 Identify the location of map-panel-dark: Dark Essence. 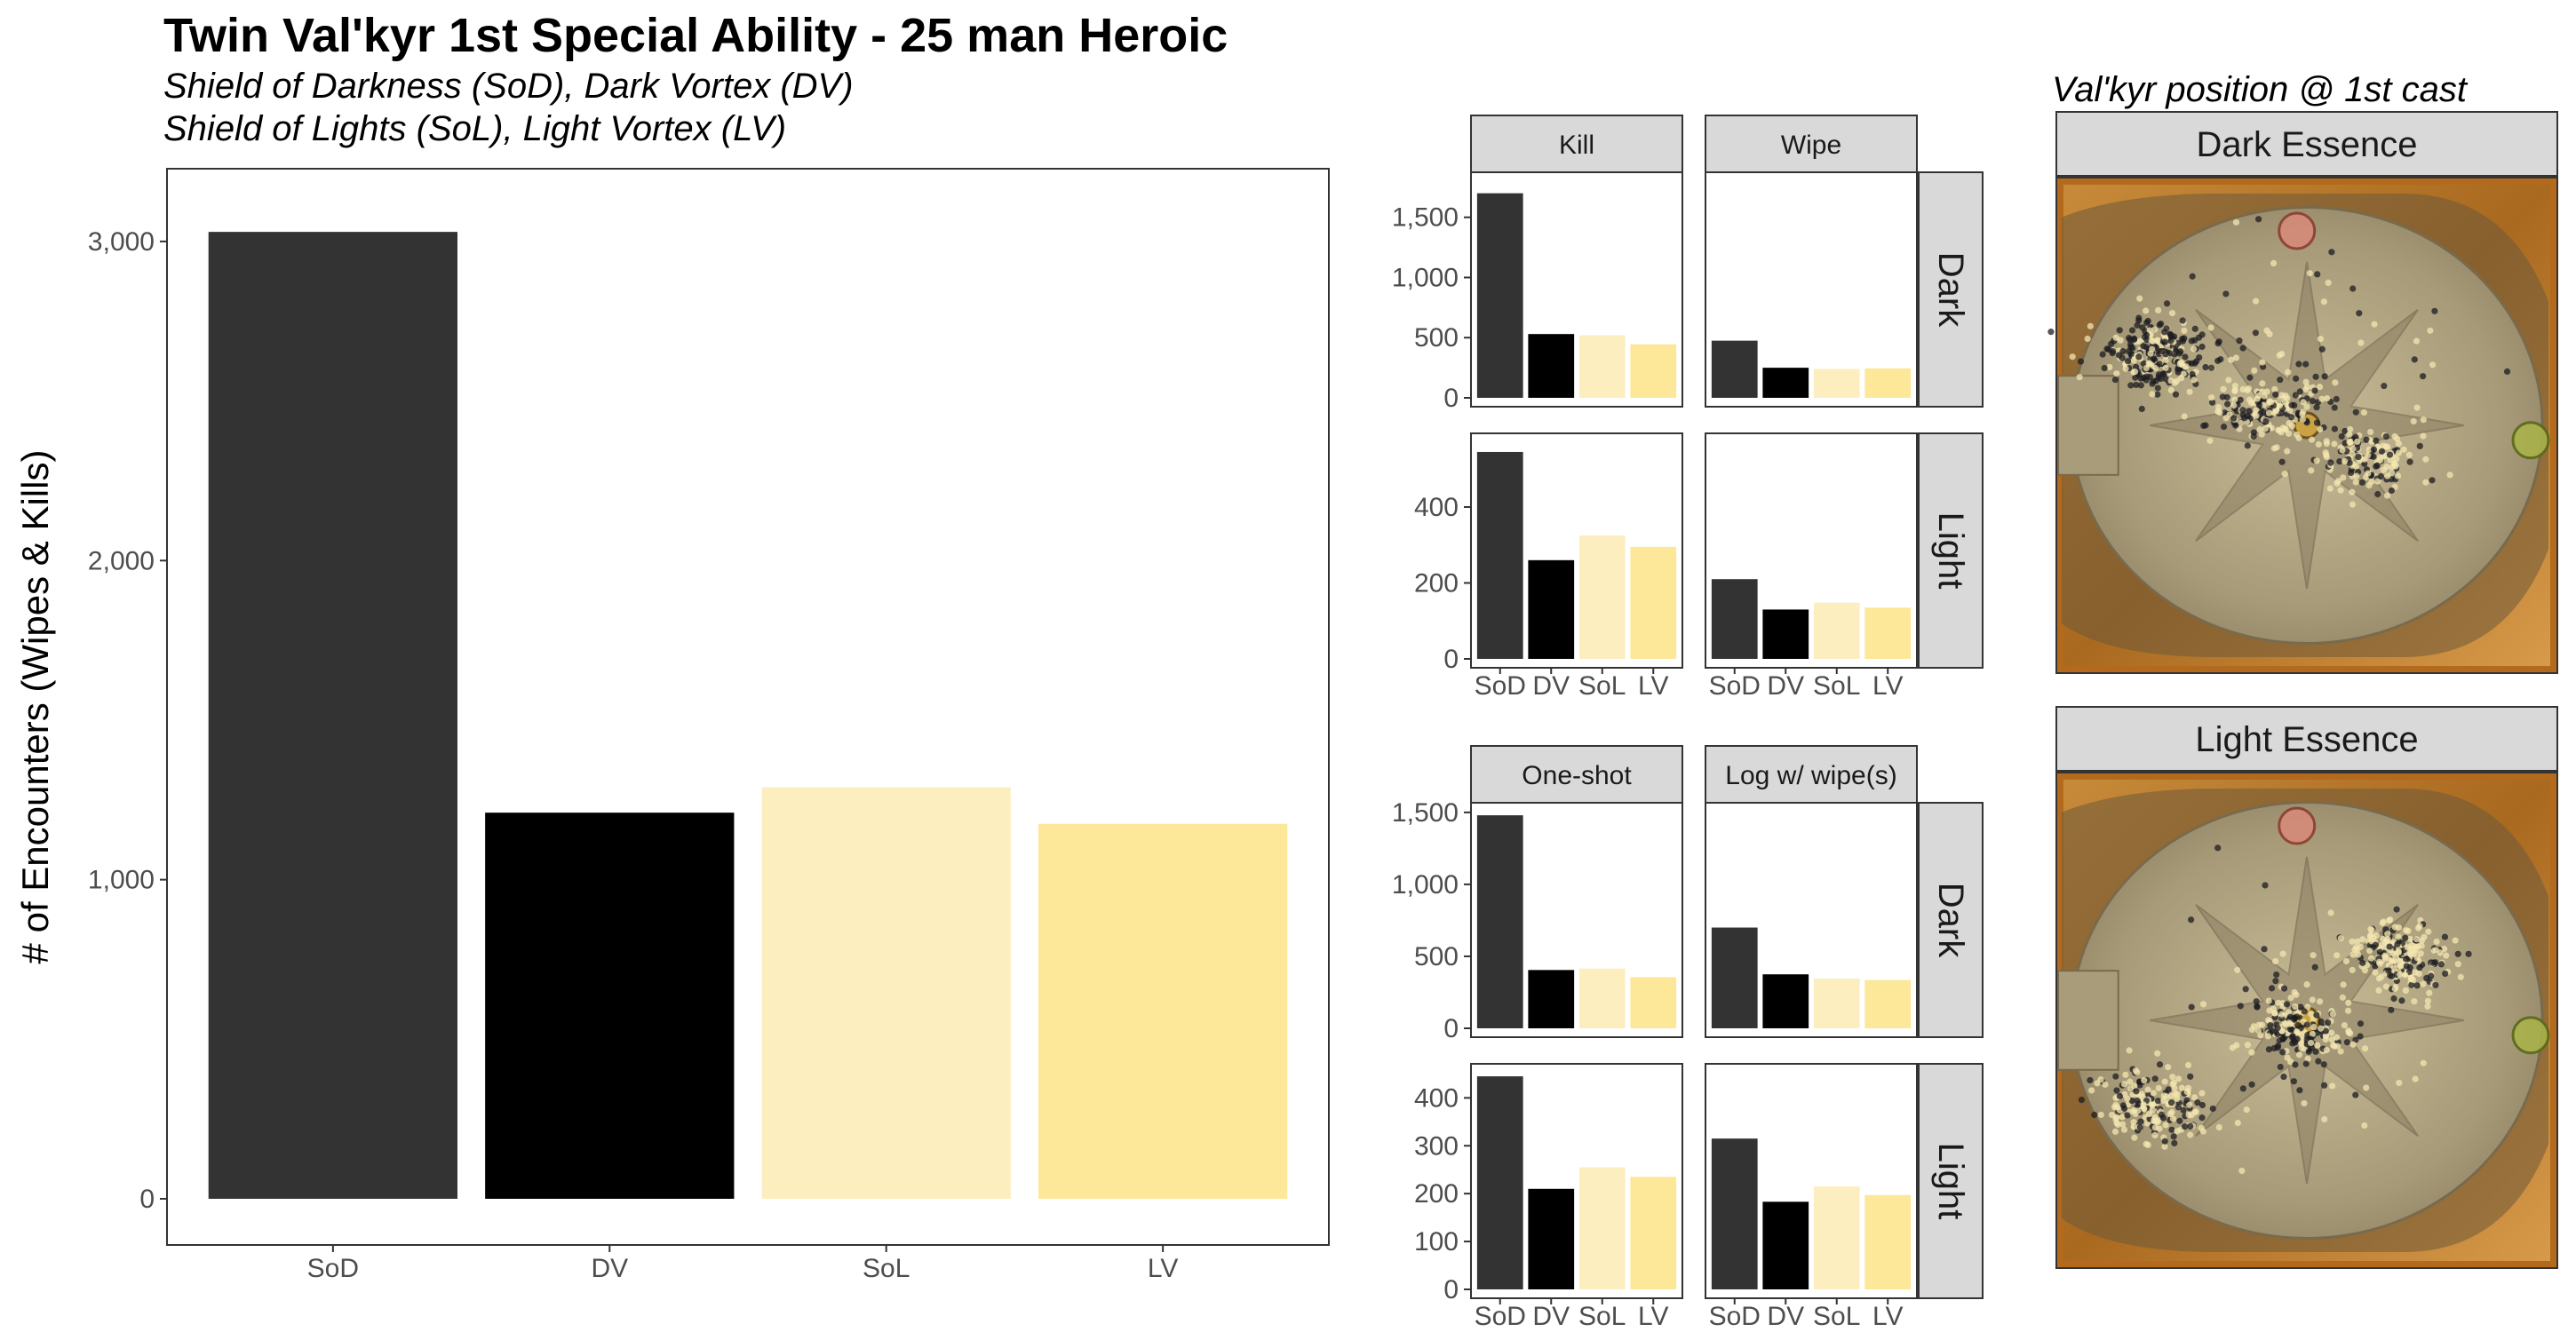
(2302, 392).